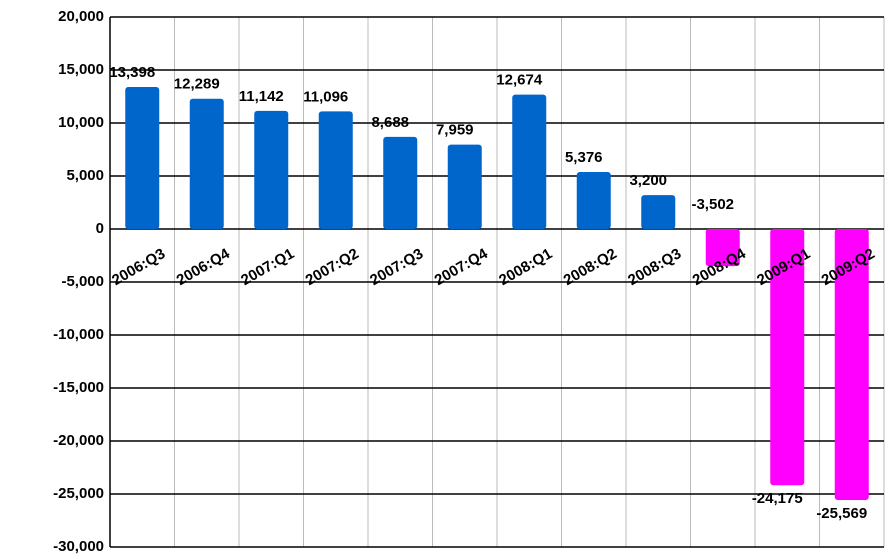 This screenshot has height=559, width=894. Describe the element at coordinates (390, 122) in the screenshot. I see `data-label: 8,688` at that location.